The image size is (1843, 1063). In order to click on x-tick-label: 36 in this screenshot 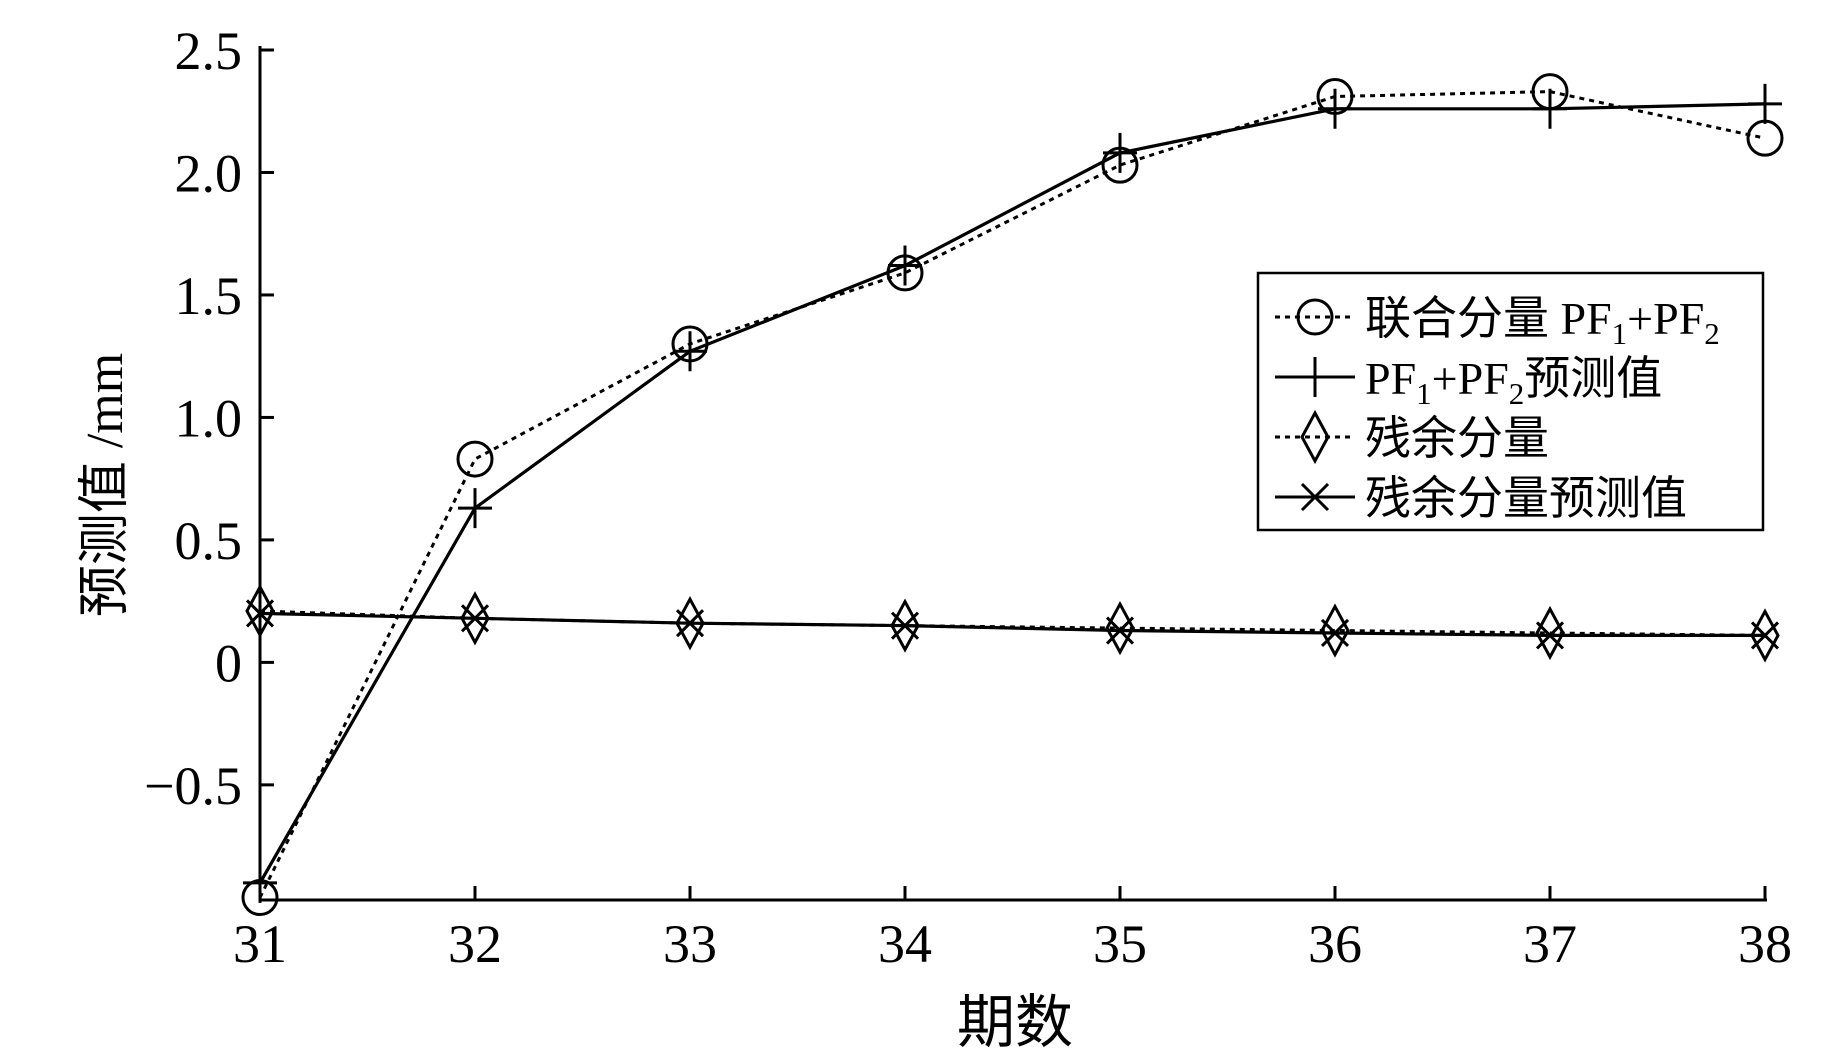, I will do `click(1335, 944)`.